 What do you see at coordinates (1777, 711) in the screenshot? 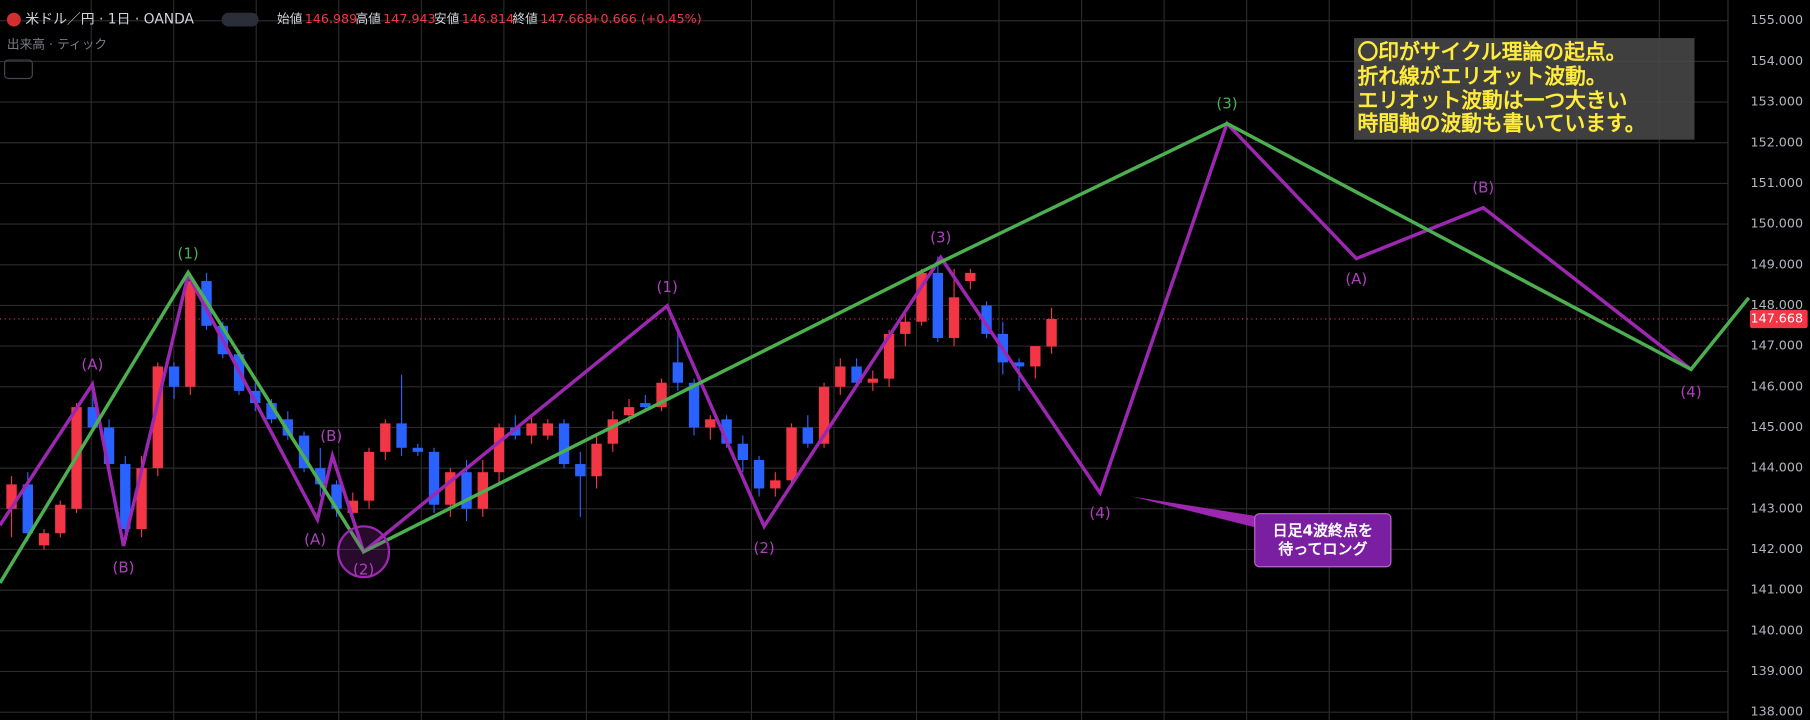
I see `y-tick-label: 138.000` at bounding box center [1777, 711].